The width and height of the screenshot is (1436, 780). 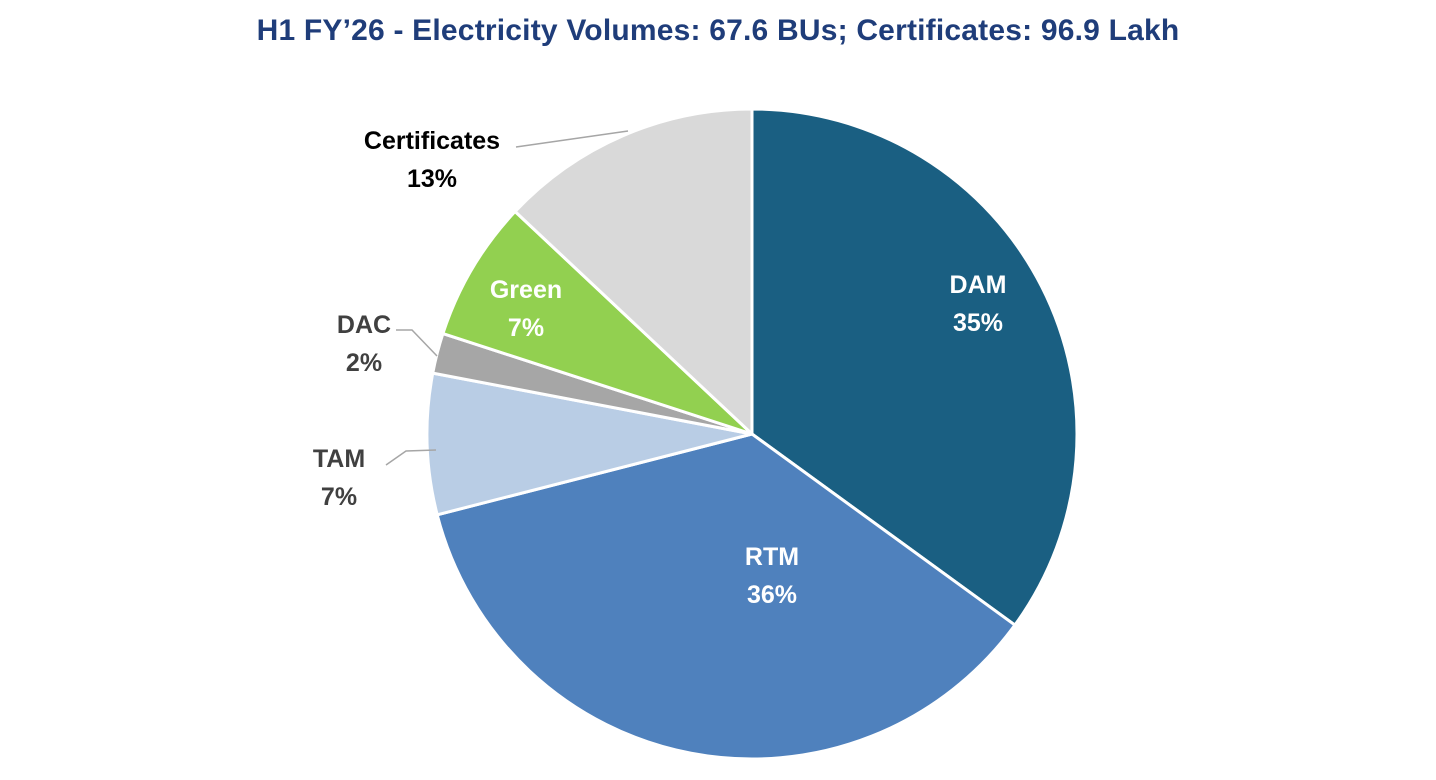 I want to click on slice-label-value-rtm: 36%, so click(x=772, y=595).